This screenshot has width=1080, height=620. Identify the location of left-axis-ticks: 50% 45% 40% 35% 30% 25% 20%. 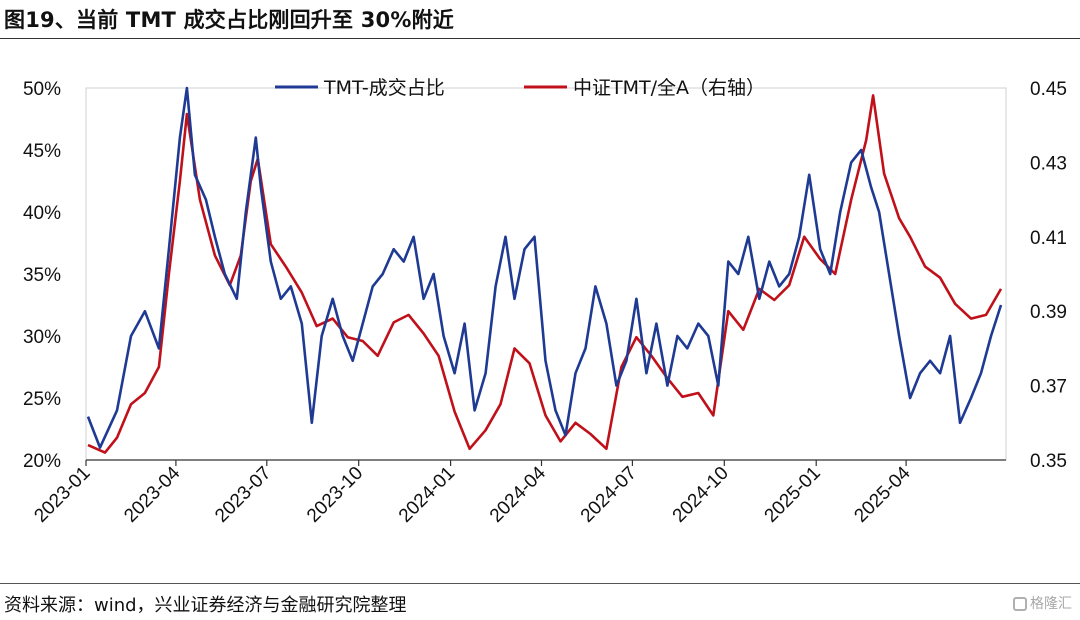
(42, 275).